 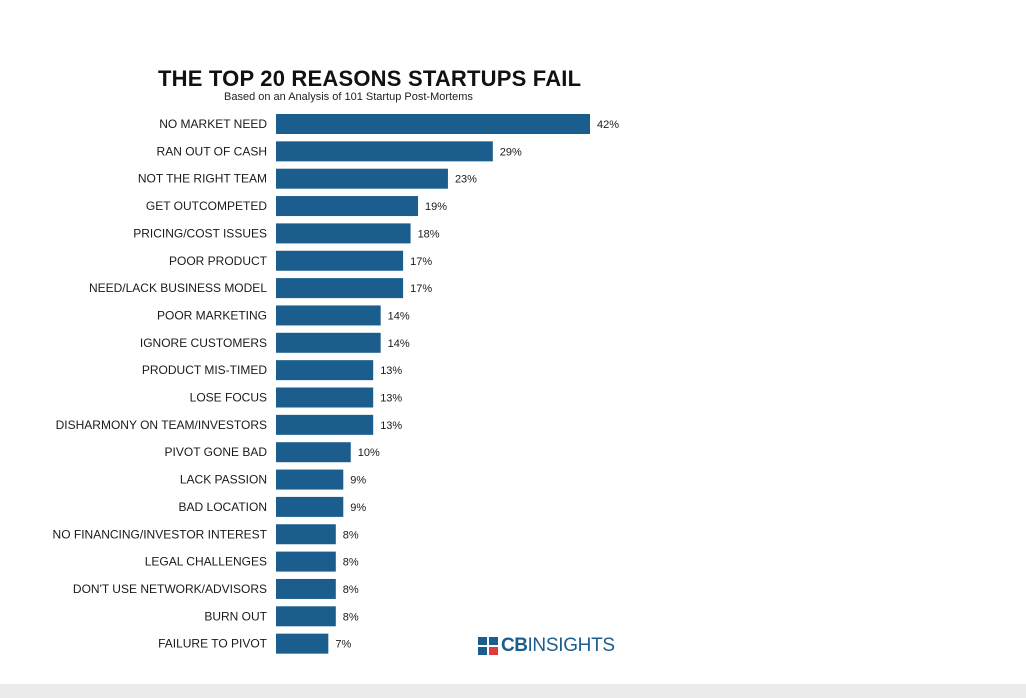 I want to click on category-label: PRICING/COST ISSUES, so click(x=200, y=233).